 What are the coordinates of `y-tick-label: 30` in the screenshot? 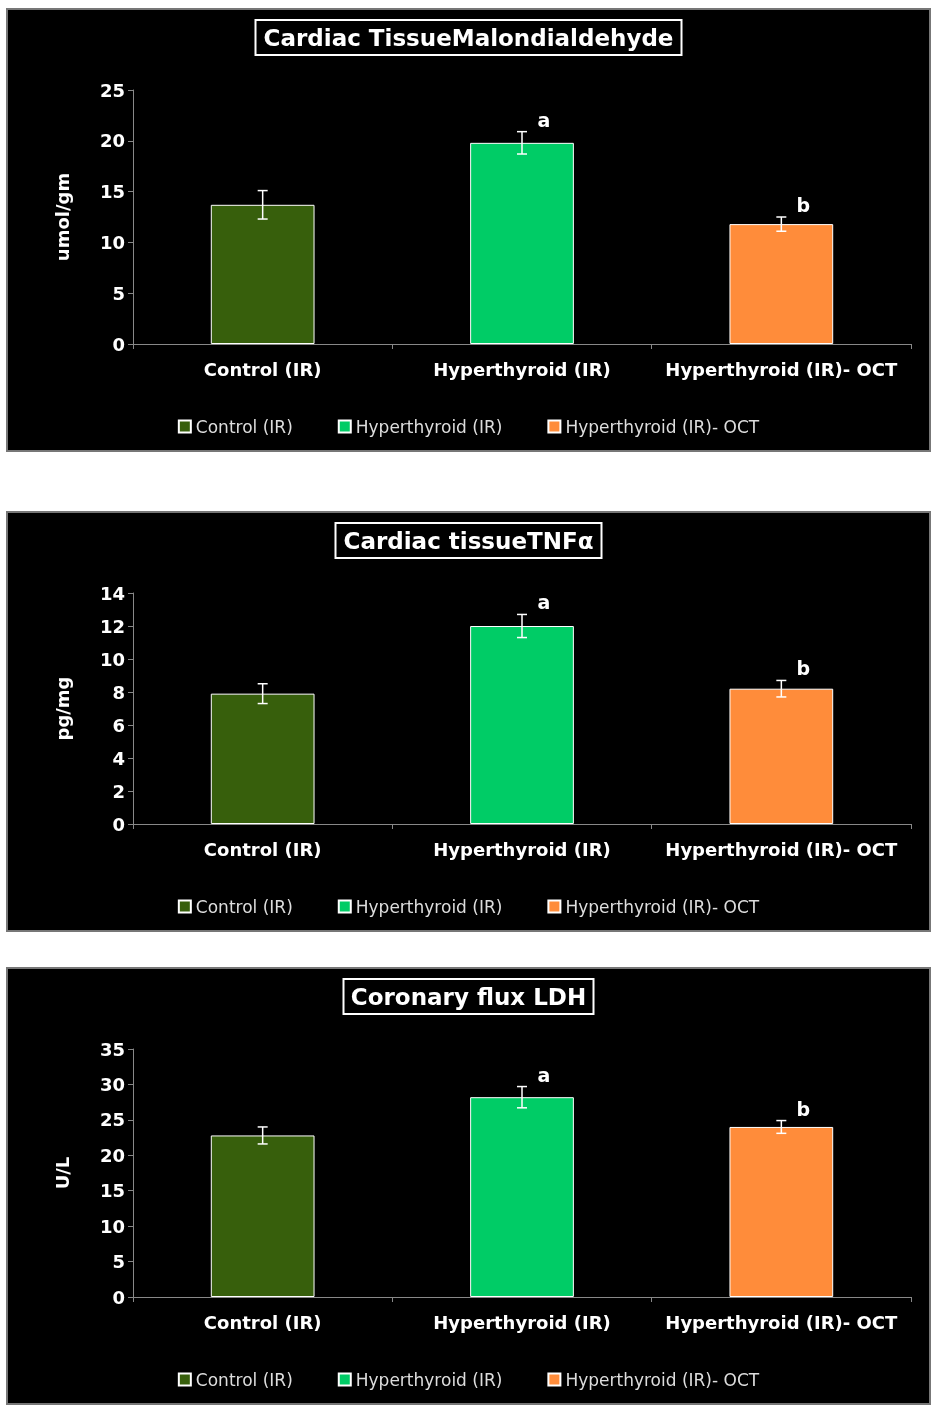 It's located at (112, 1084).